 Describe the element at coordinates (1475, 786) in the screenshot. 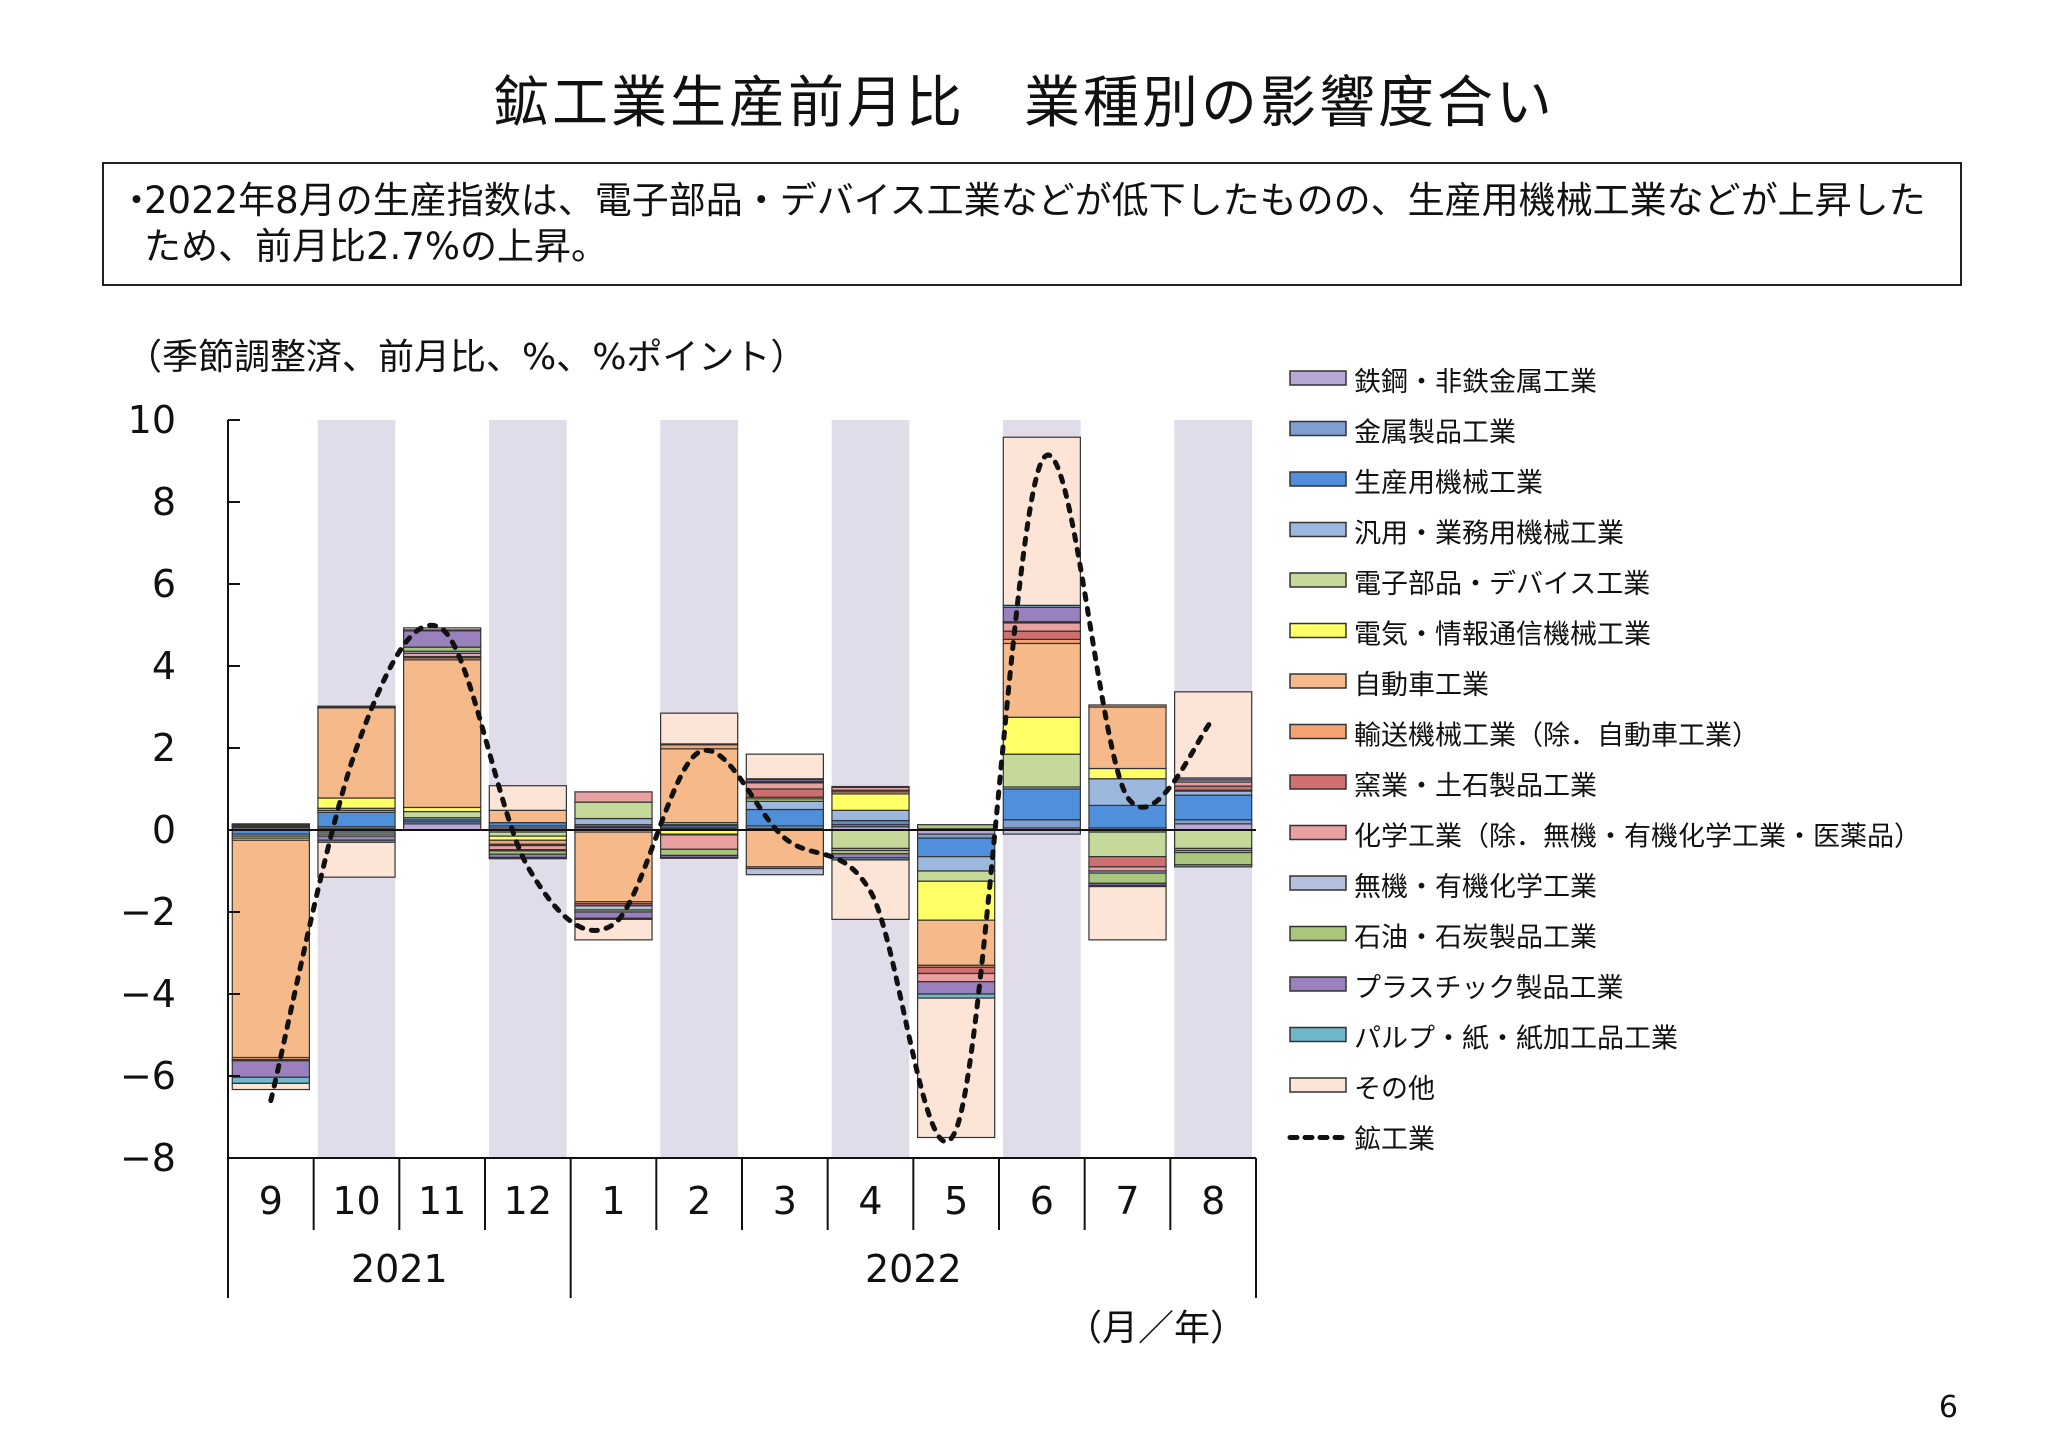

I see `legend-label: 窯業・土石製品工業` at that location.